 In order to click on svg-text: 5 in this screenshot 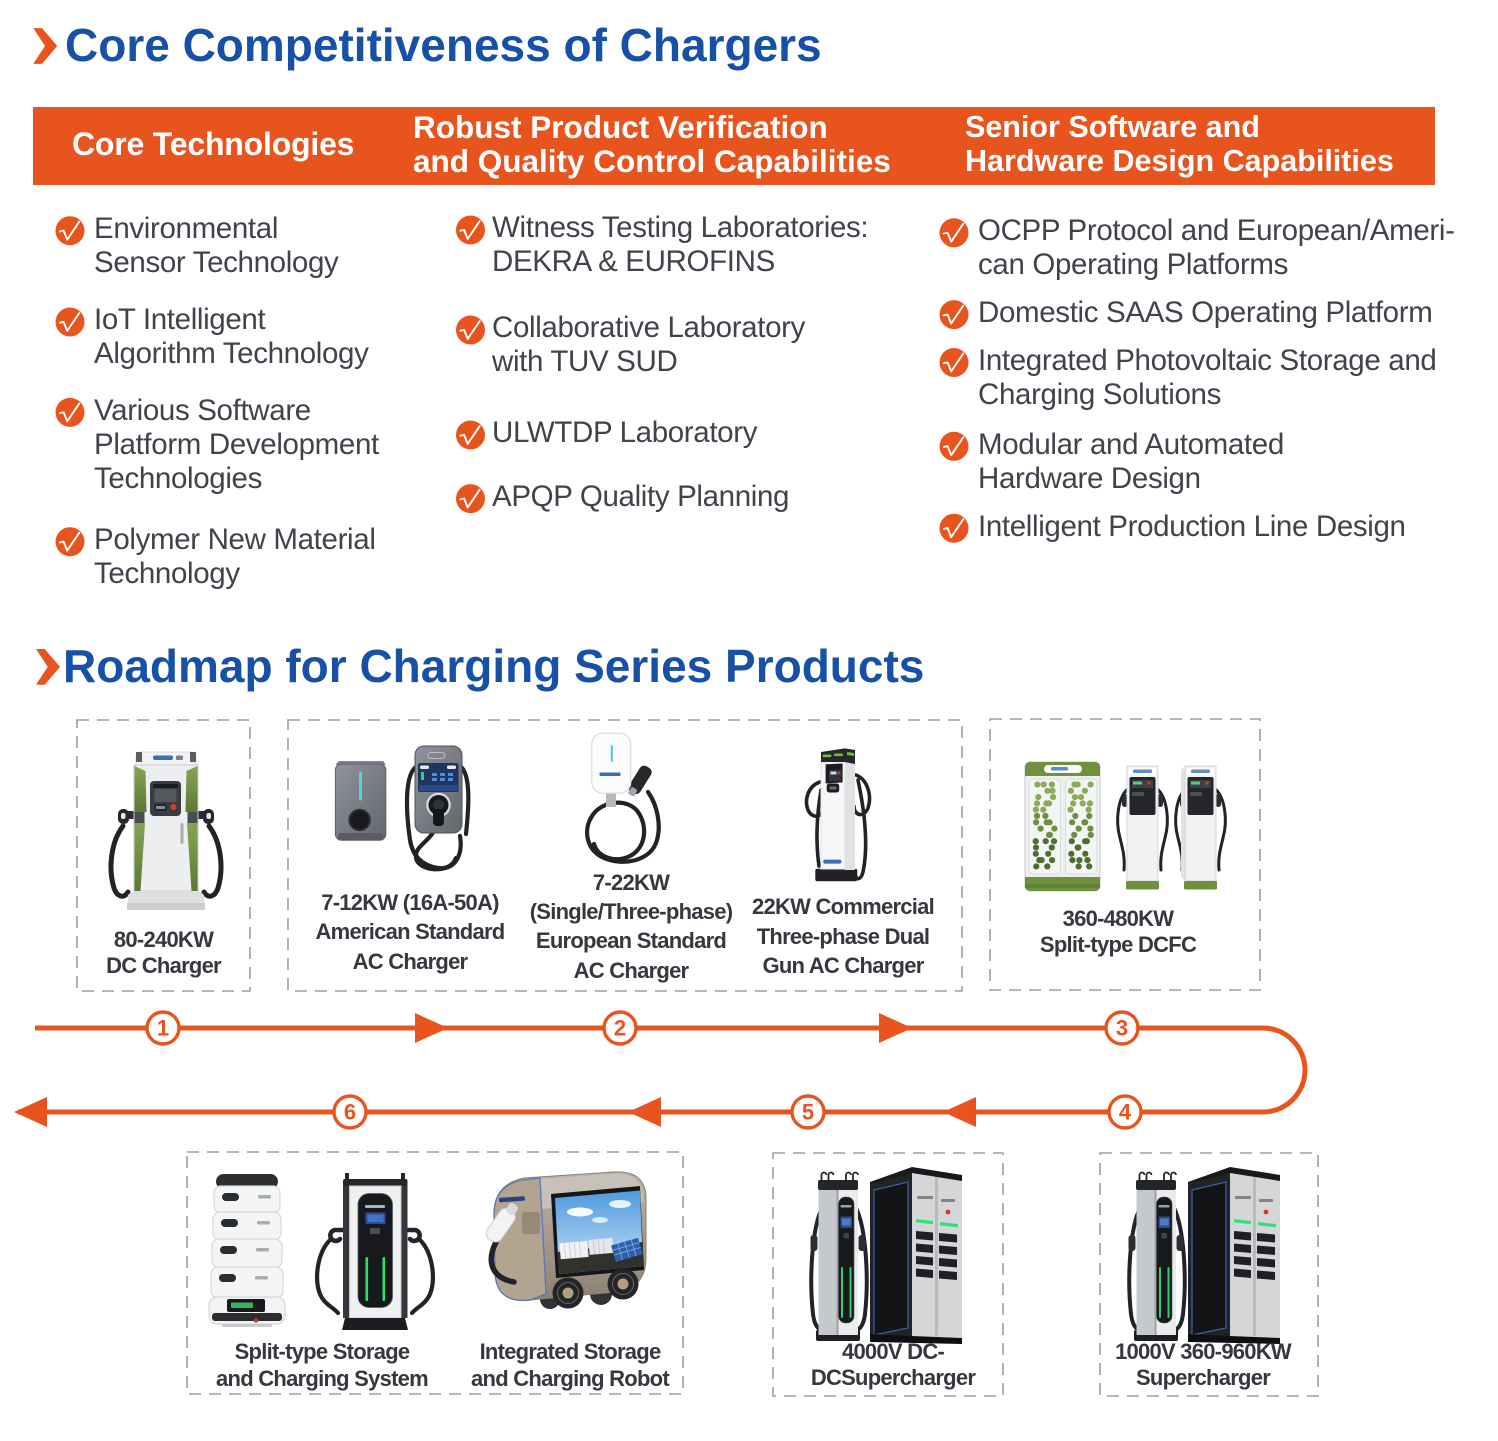, I will do `click(808, 1112)`.